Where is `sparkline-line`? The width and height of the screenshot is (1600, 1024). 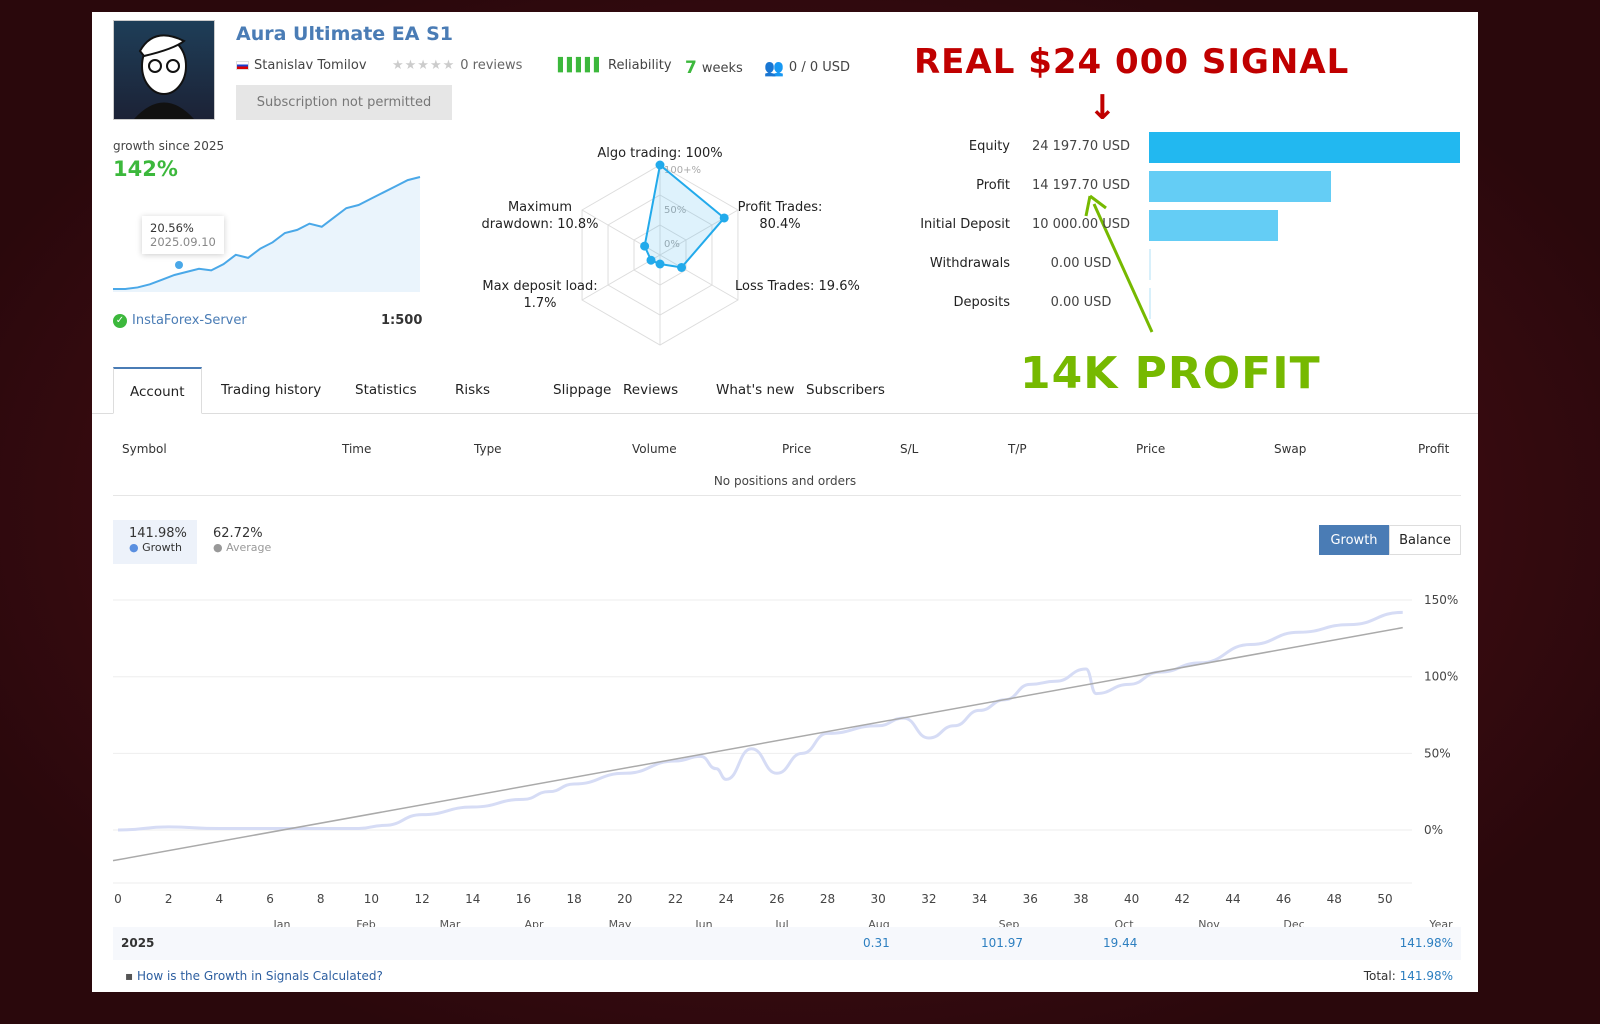 sparkline-line is located at coordinates (267, 233).